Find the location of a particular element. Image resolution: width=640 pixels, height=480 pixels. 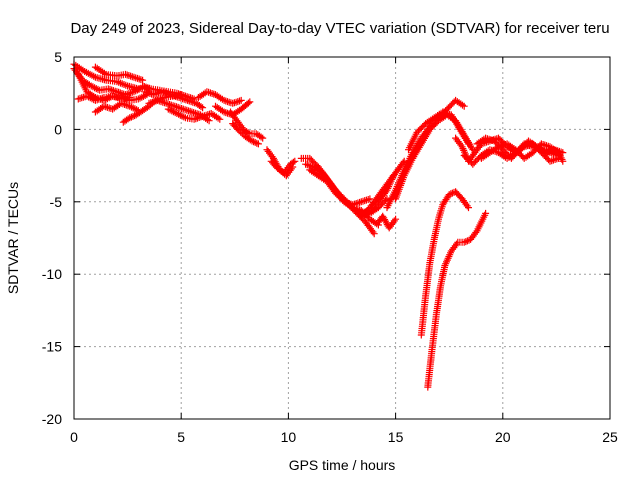

y-tick-label: 5 is located at coordinates (58, 57).